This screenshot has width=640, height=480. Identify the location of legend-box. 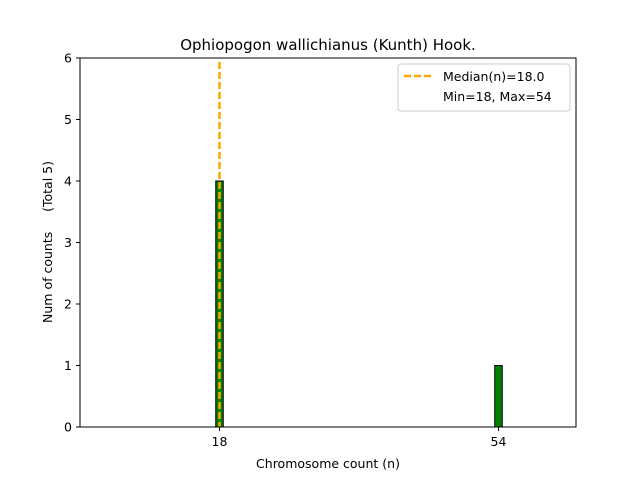
(484, 87).